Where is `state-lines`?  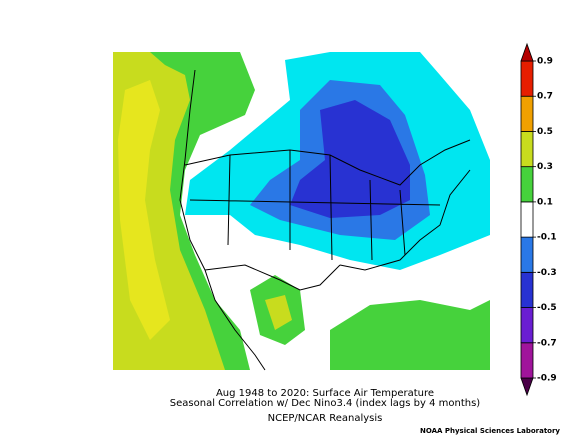
state-lines is located at coordinates (315, 205).